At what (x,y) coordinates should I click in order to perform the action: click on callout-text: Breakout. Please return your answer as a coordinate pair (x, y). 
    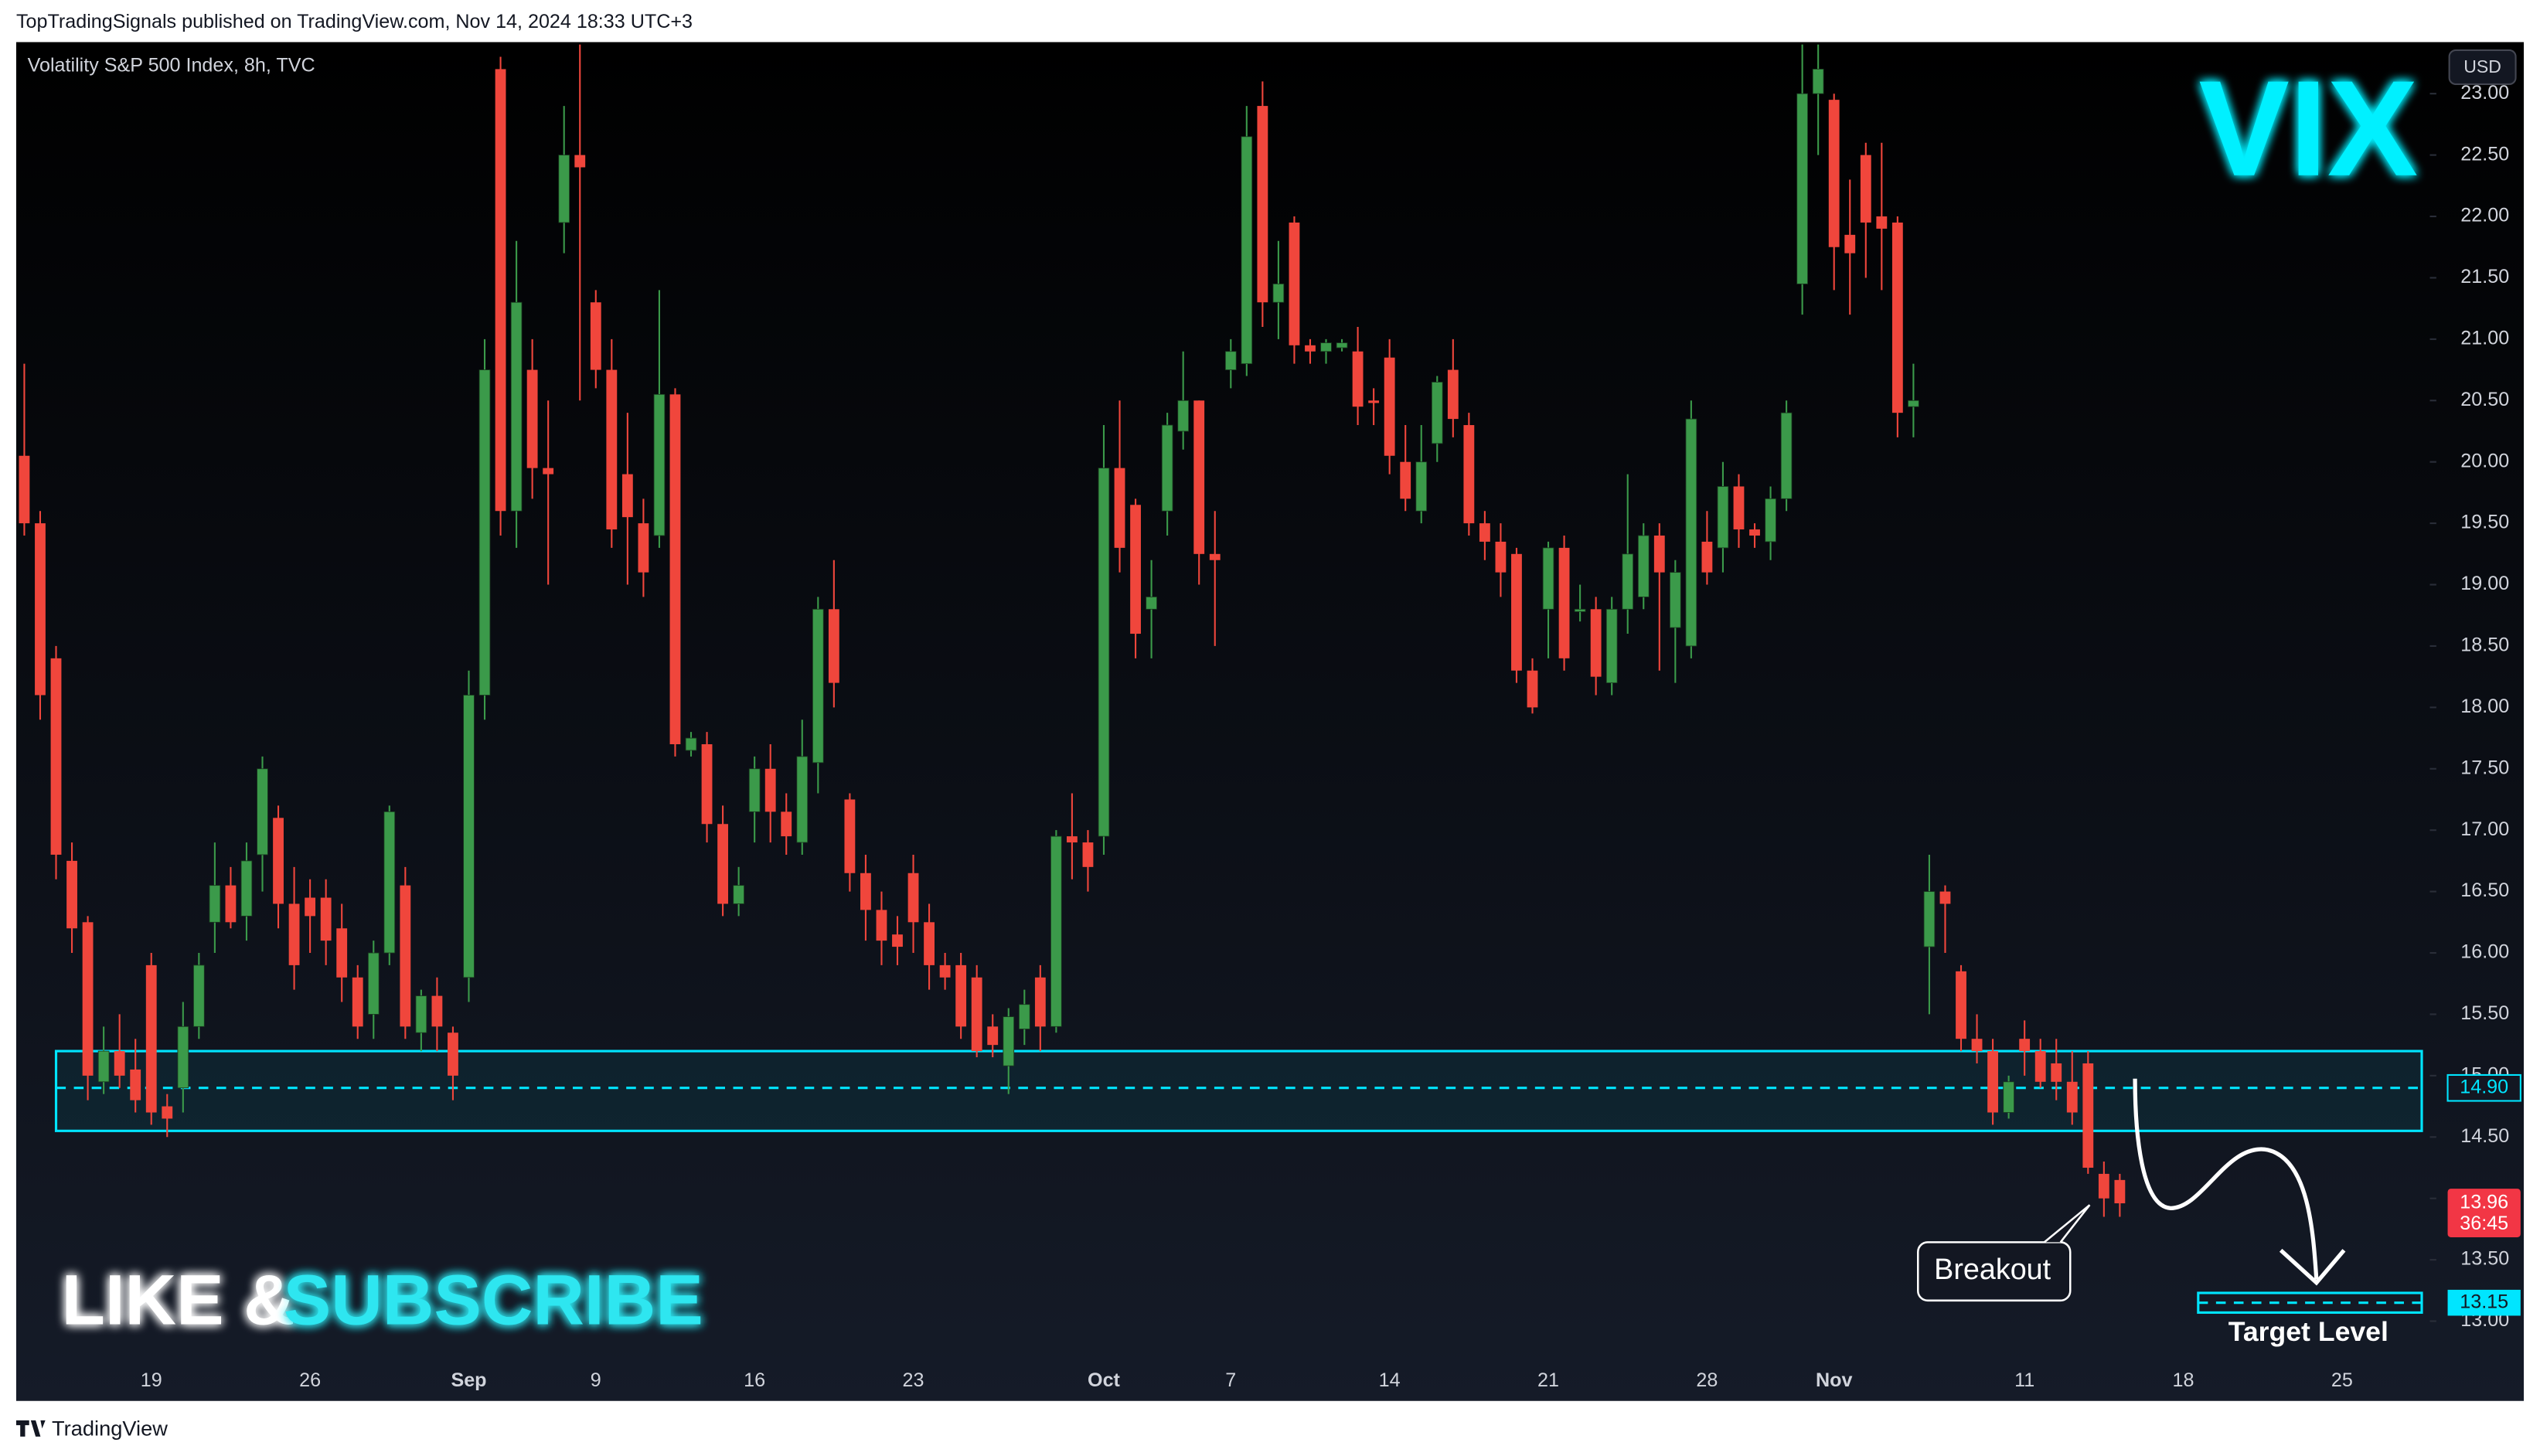
    Looking at the image, I should click on (1993, 1269).